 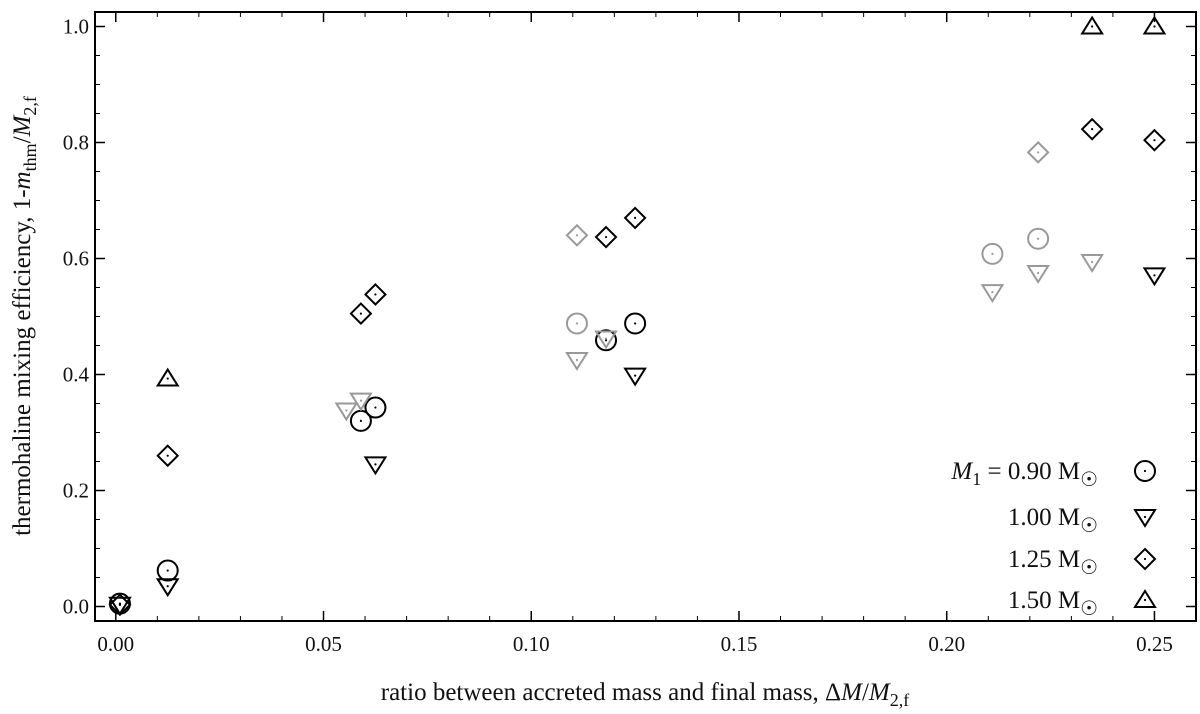 What do you see at coordinates (76, 491) in the screenshot?
I see `y-tick-label: 0.2` at bounding box center [76, 491].